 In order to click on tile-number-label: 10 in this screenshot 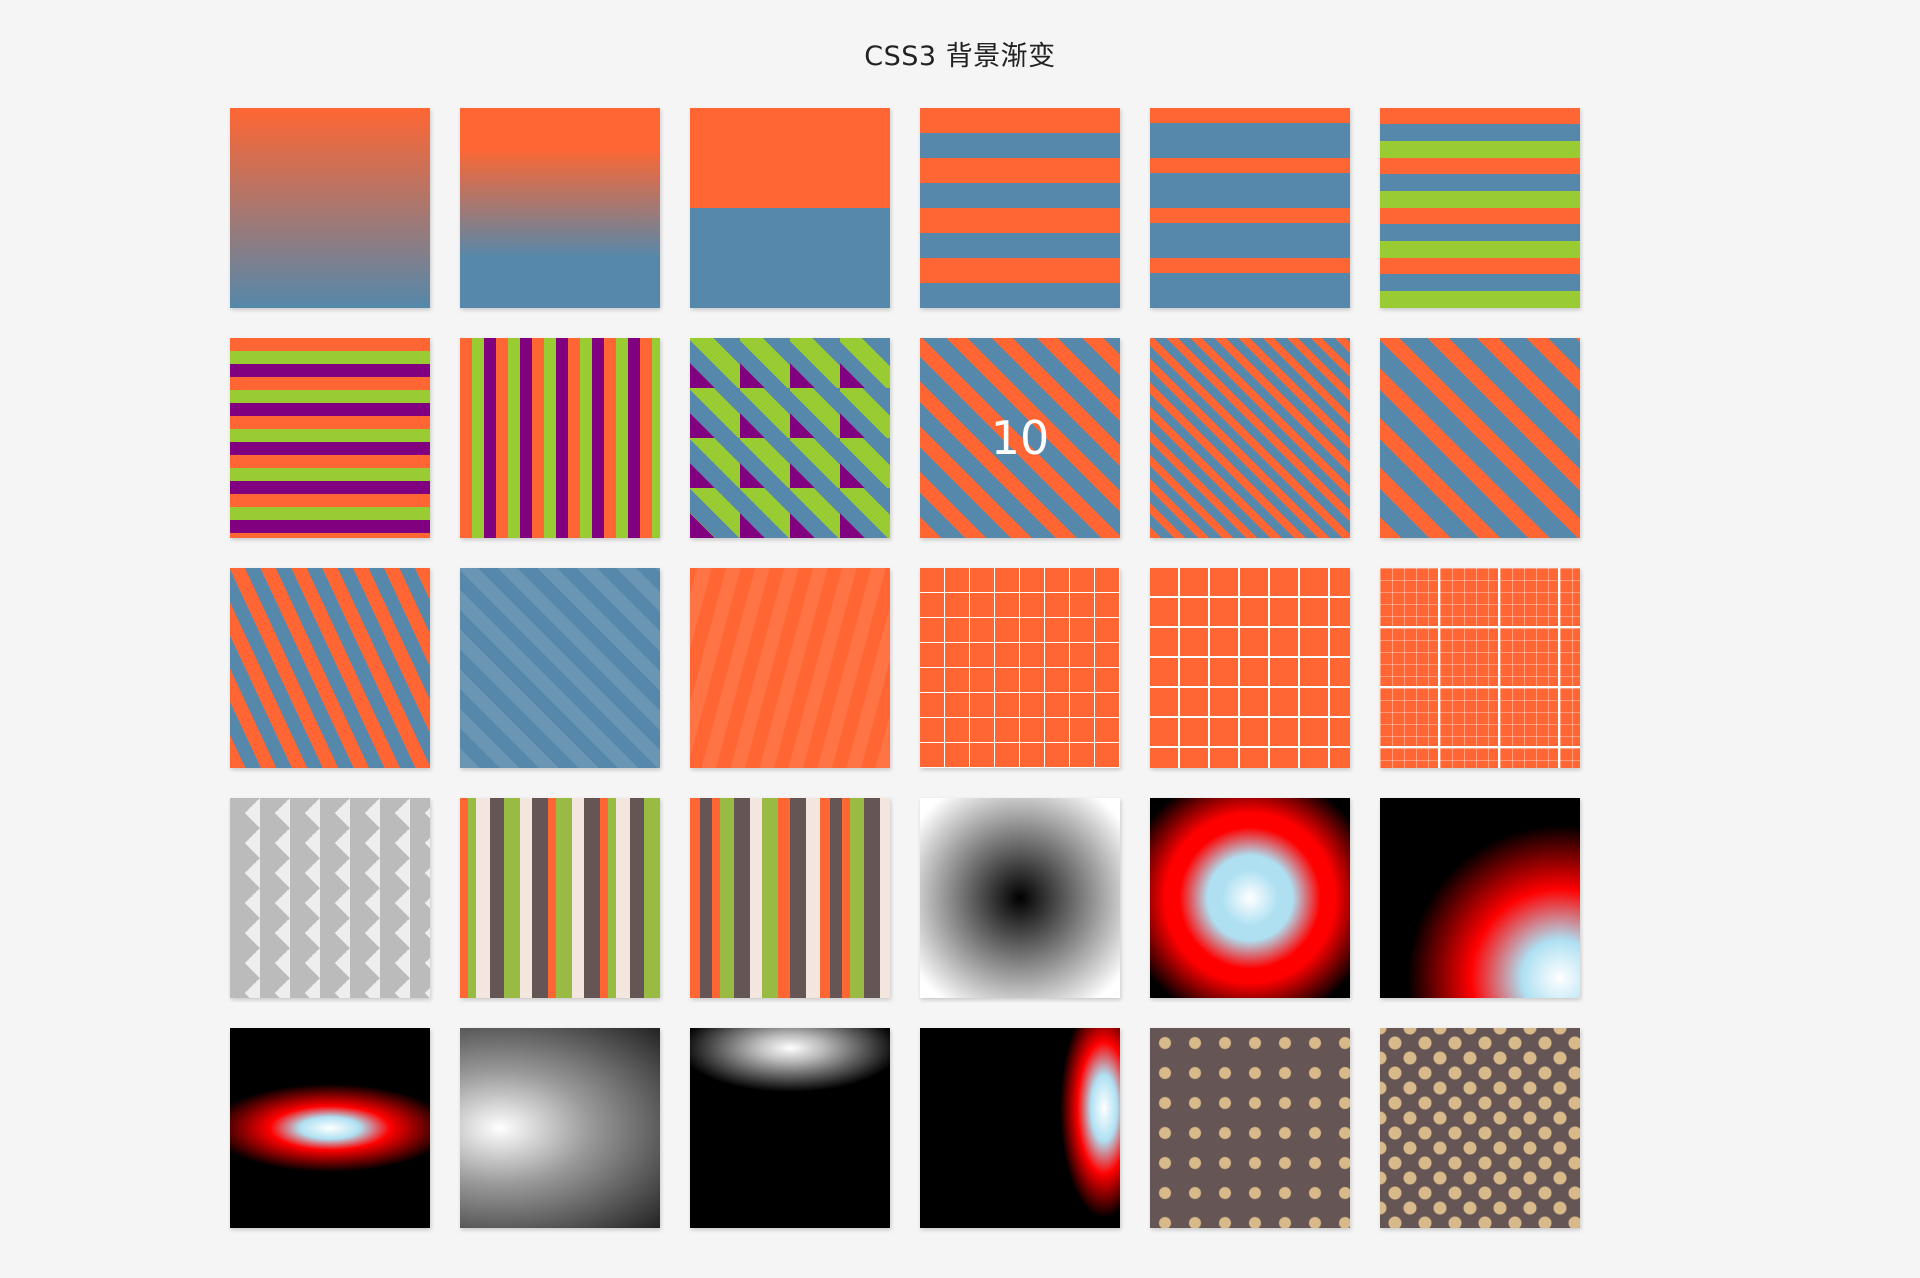, I will do `click(1020, 438)`.